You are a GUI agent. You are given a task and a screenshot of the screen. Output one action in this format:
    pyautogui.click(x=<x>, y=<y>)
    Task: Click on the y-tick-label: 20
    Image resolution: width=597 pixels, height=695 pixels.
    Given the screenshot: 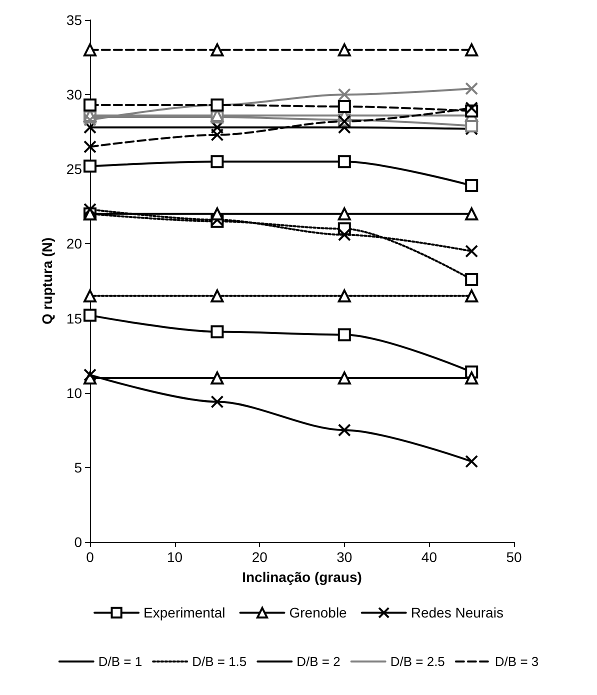 What is the action you would take?
    pyautogui.click(x=74, y=244)
    